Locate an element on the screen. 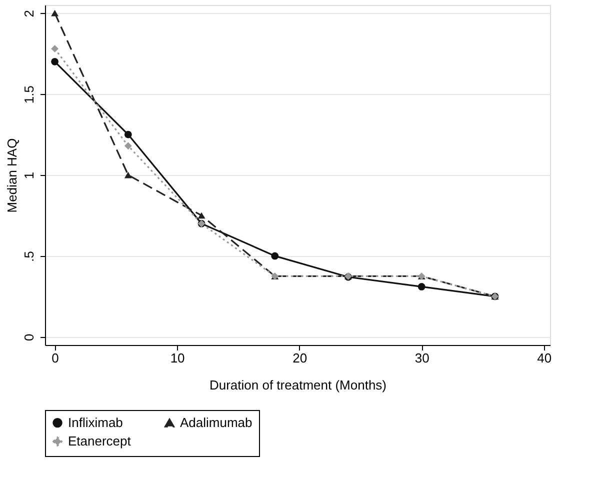 Image resolution: width=609 pixels, height=482 pixels. legend-label: Etanercept is located at coordinates (100, 441).